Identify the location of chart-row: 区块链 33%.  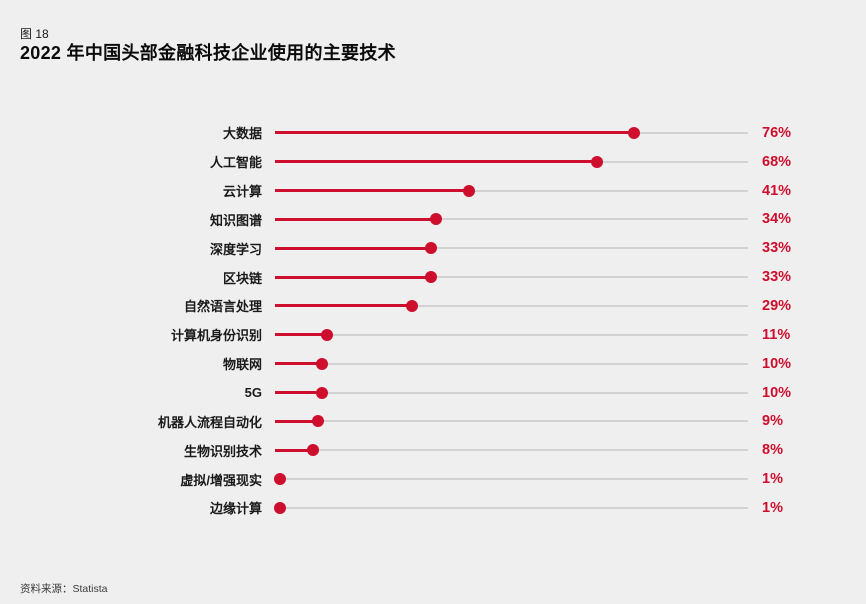
(433, 277).